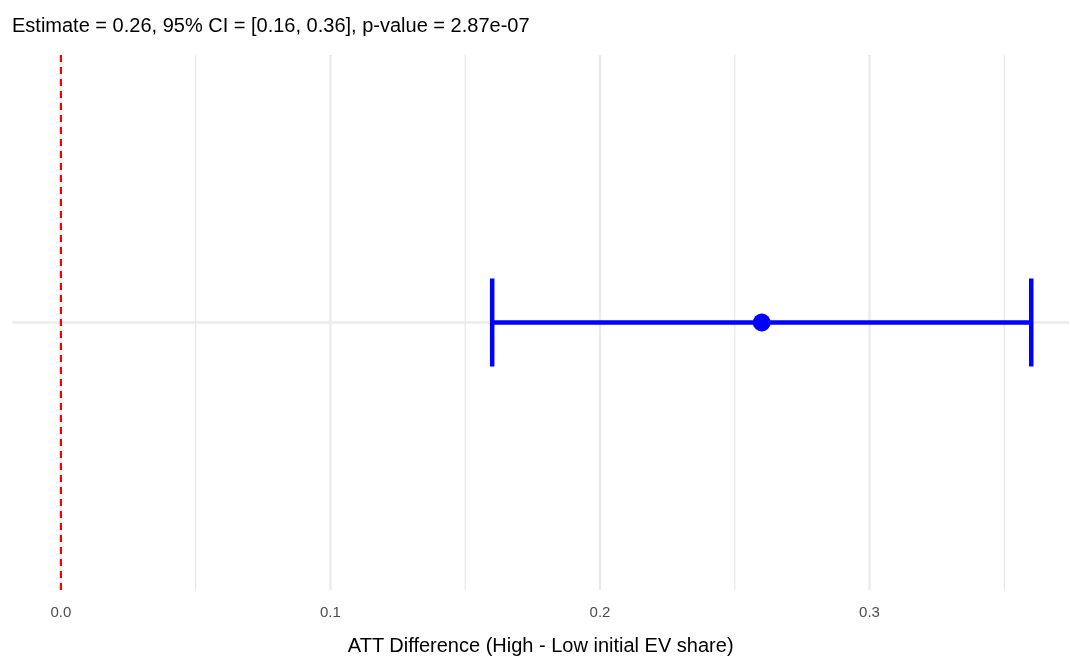 The image size is (1071, 663). Describe the element at coordinates (330, 611) in the screenshot. I see `x-tick-label: 0.1` at that location.